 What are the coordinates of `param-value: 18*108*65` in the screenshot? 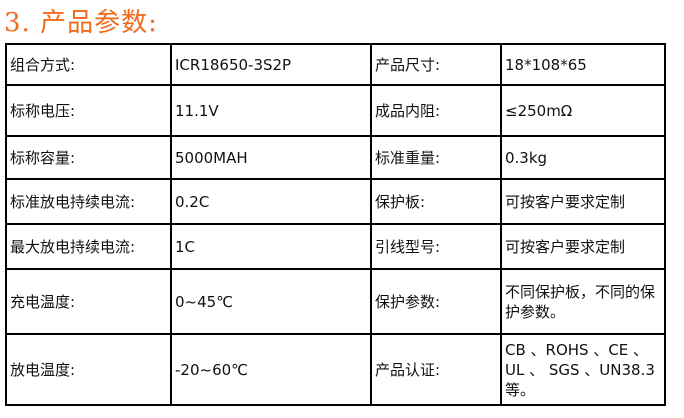 It's located at (583, 64).